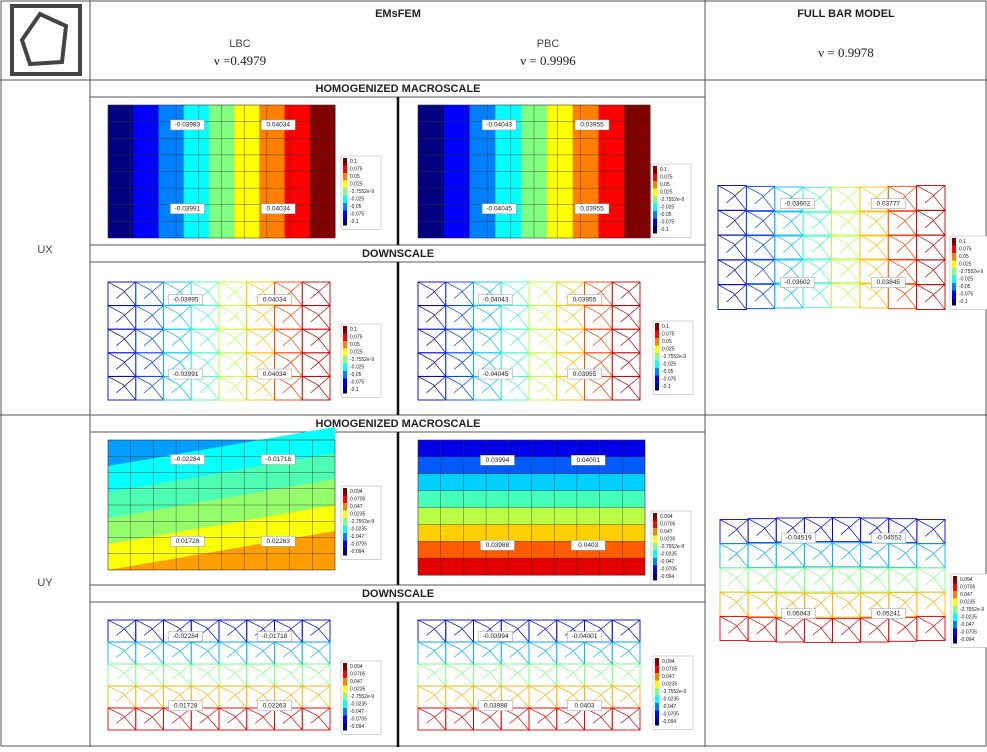  I want to click on legend-label: 0.094, so click(356, 492).